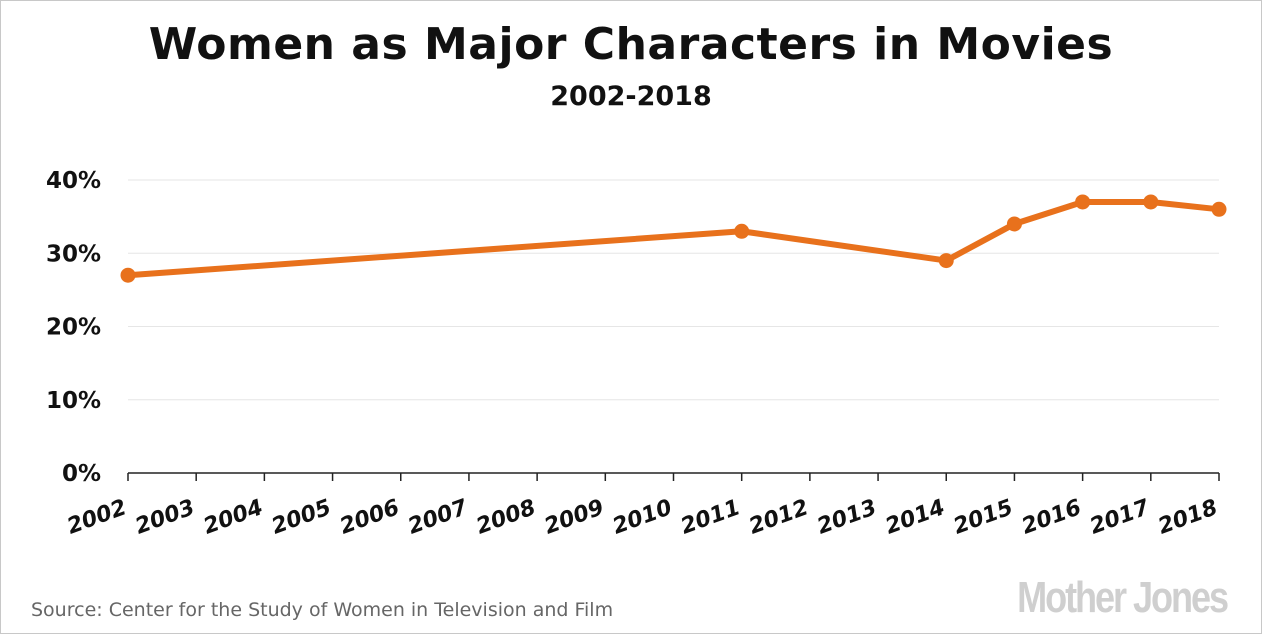 This screenshot has height=634, width=1262. What do you see at coordinates (370, 517) in the screenshot?
I see `x-tick-label: 2006` at bounding box center [370, 517].